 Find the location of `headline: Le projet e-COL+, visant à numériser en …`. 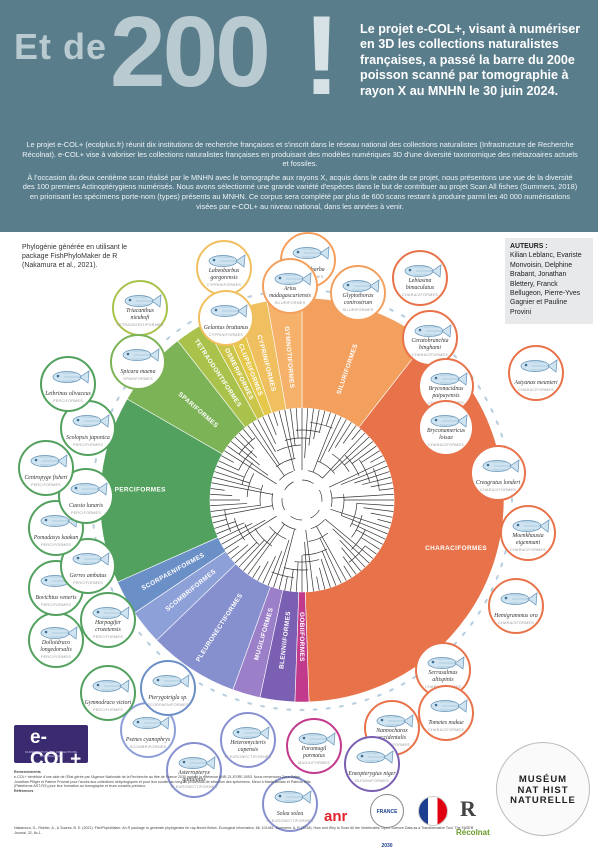

headline: Le projet e-COL+, visant à numériser en … is located at coordinates (470, 60).